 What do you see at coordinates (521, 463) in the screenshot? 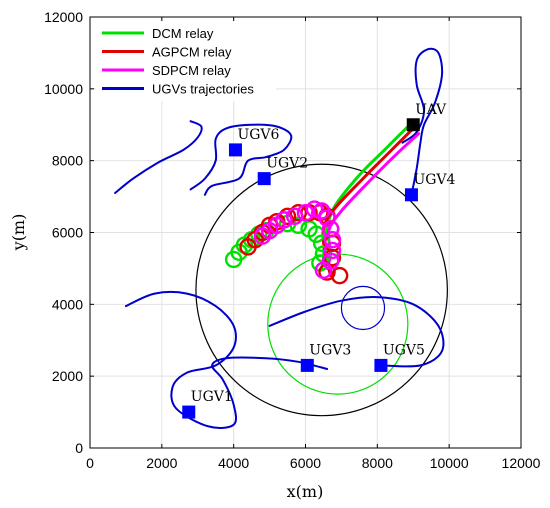
I see `x-tick-label: 12000` at bounding box center [521, 463].